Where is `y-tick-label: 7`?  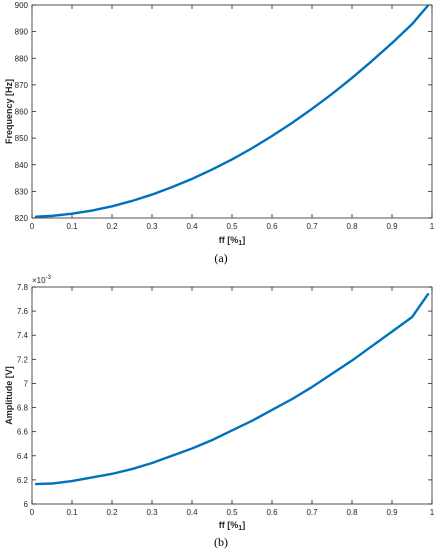
y-tick-label: 7 is located at coordinates (26, 383).